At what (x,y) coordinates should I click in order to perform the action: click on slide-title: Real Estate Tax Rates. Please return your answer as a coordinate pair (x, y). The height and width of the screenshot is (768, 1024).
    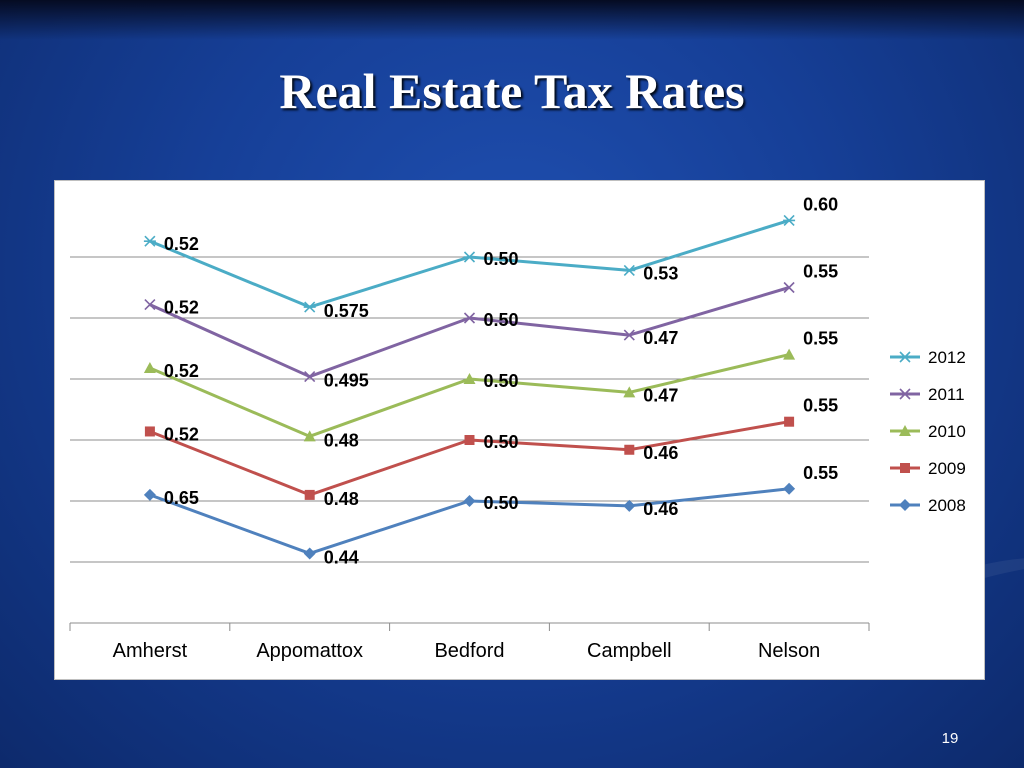
    Looking at the image, I should click on (512, 91).